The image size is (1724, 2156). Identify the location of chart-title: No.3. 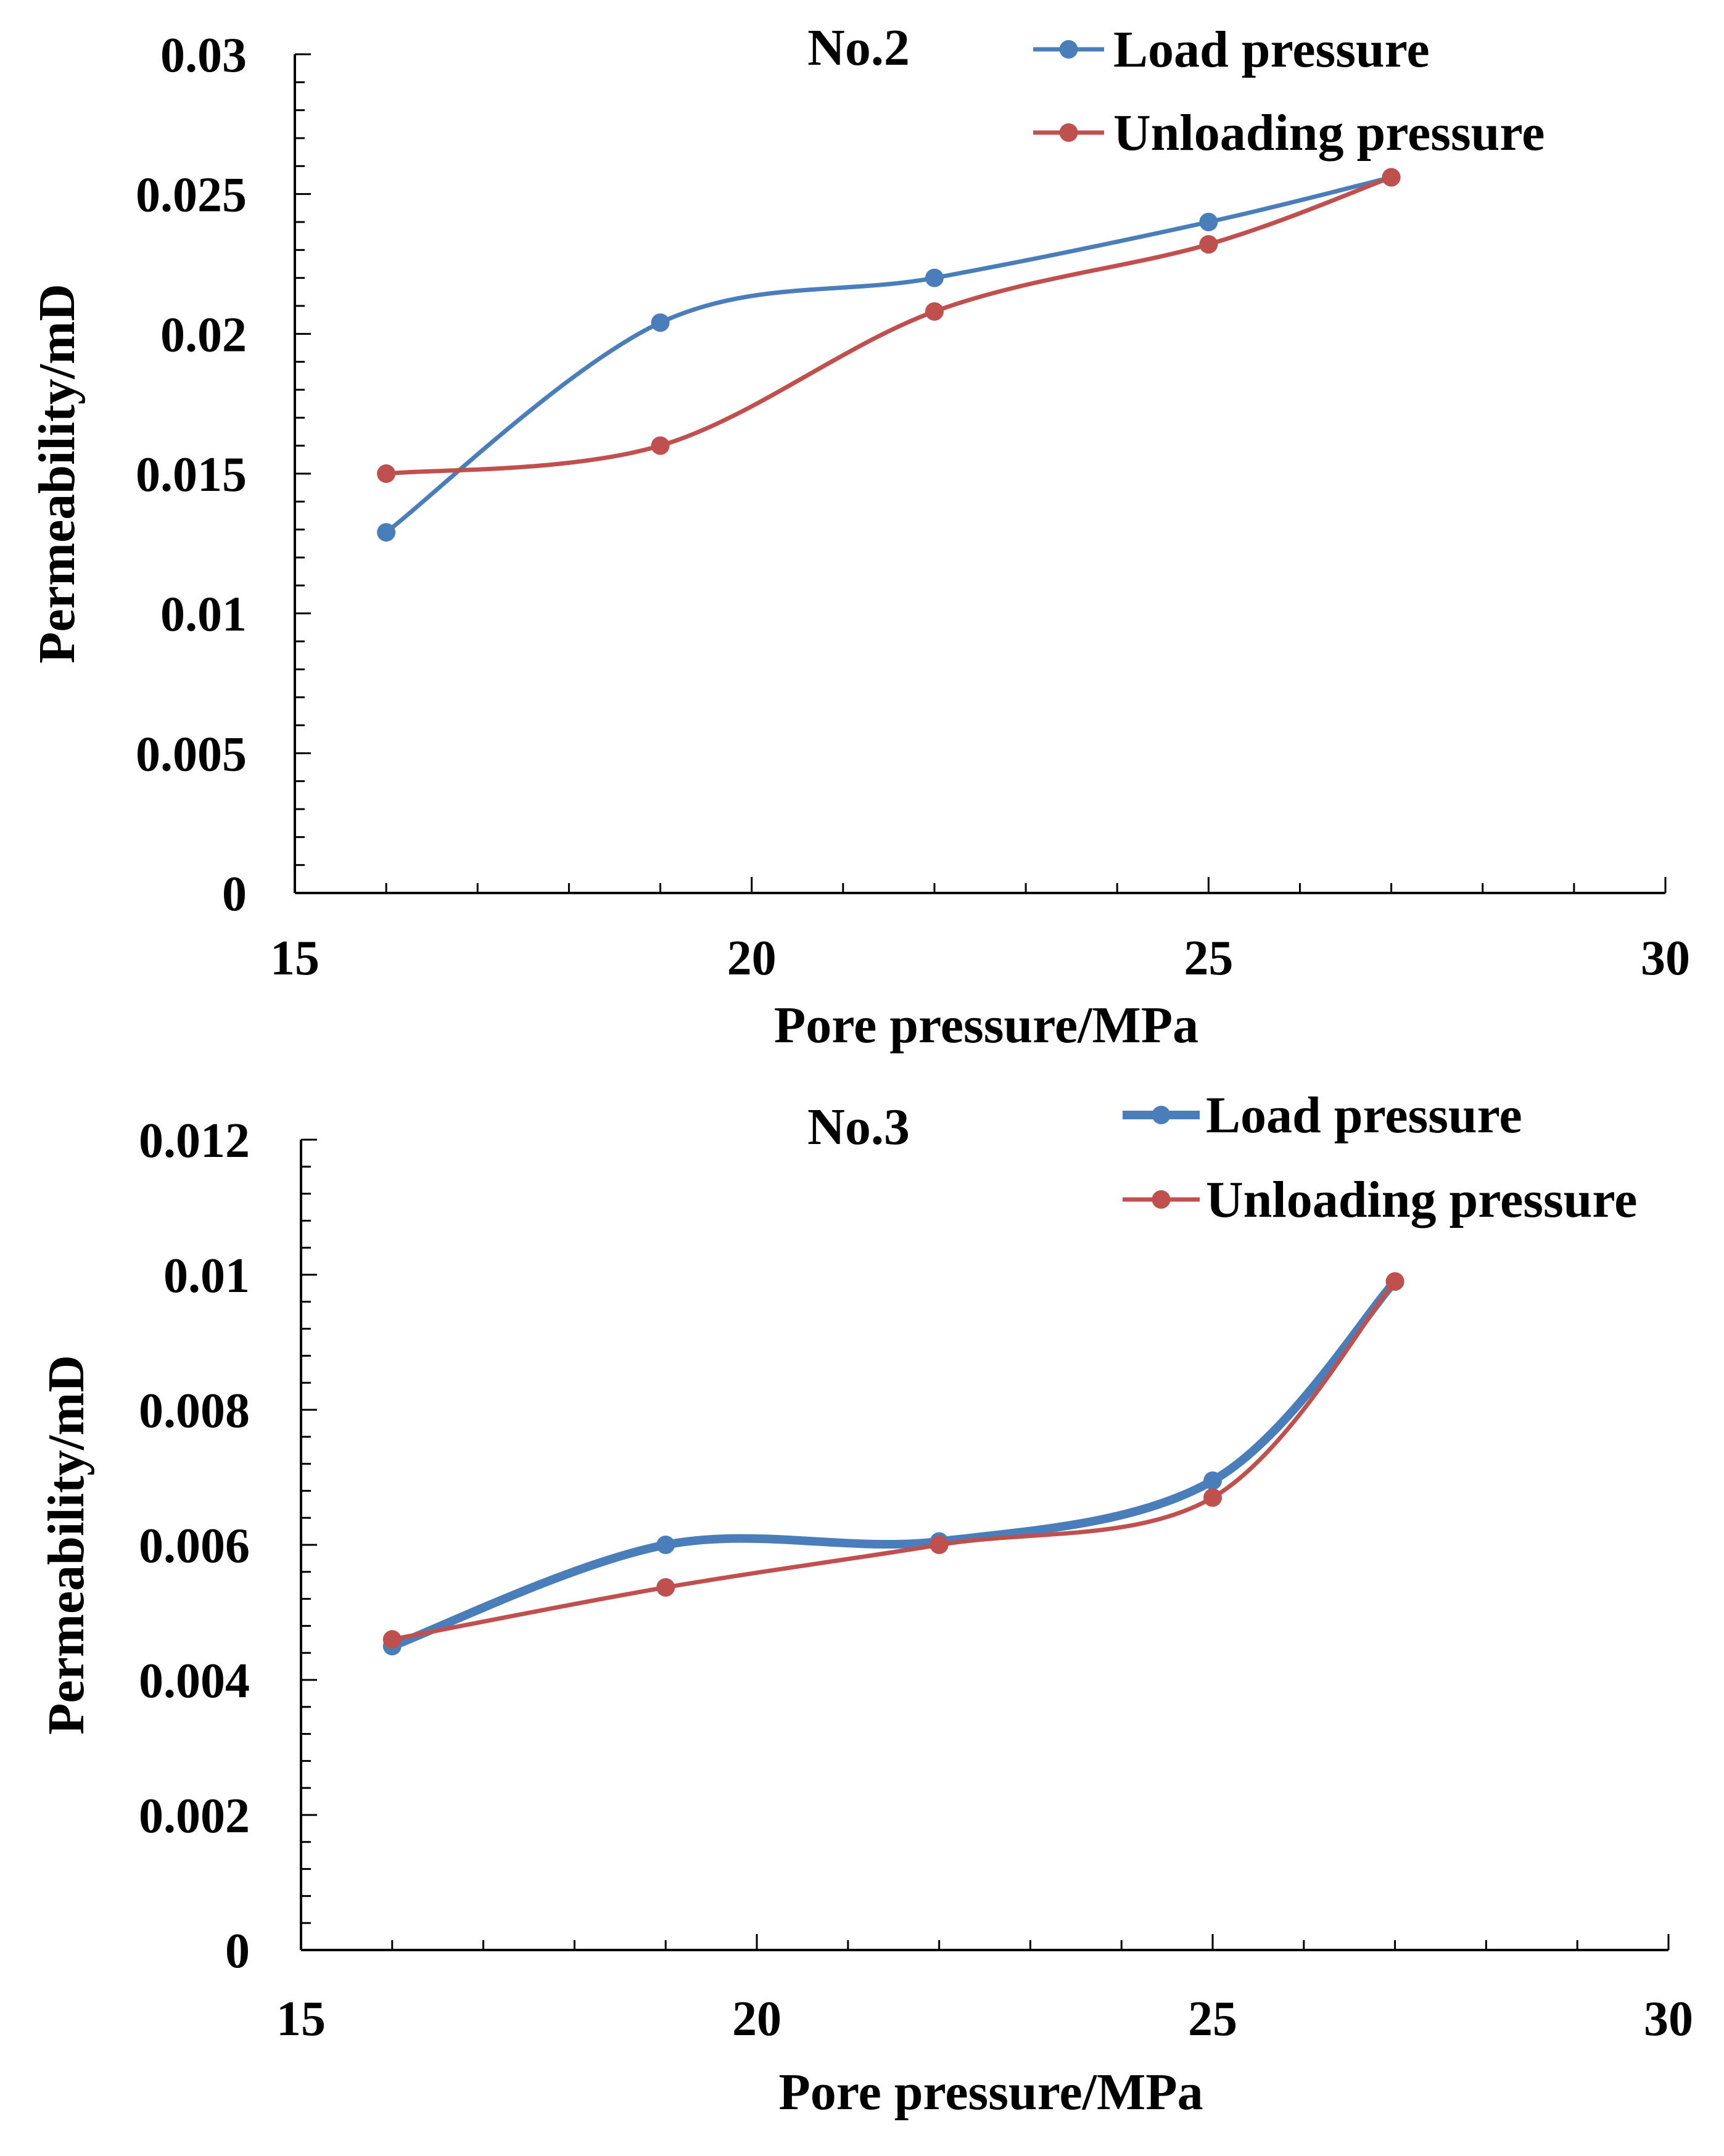
(858, 1127).